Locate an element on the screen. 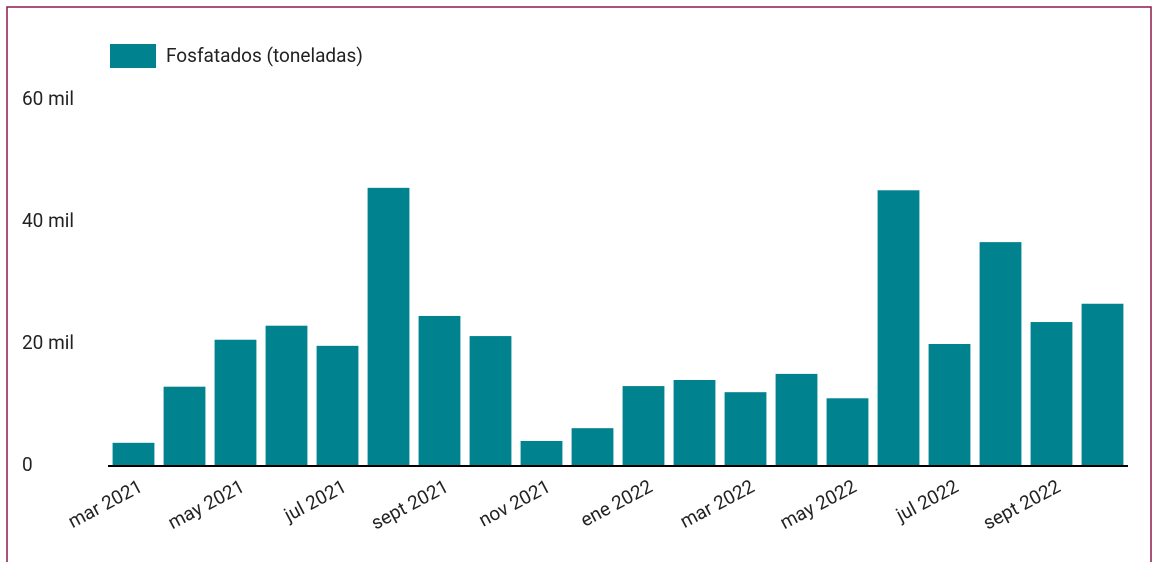 This screenshot has width=1158, height=562. x-tick-label: mar 2021 is located at coordinates (105, 504).